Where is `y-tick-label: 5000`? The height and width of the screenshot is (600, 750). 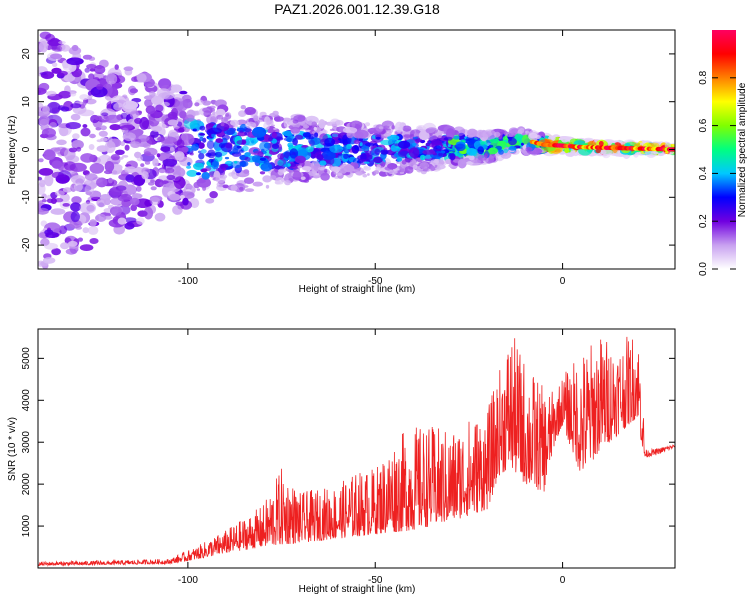 y-tick-label: 5000 is located at coordinates (26, 358).